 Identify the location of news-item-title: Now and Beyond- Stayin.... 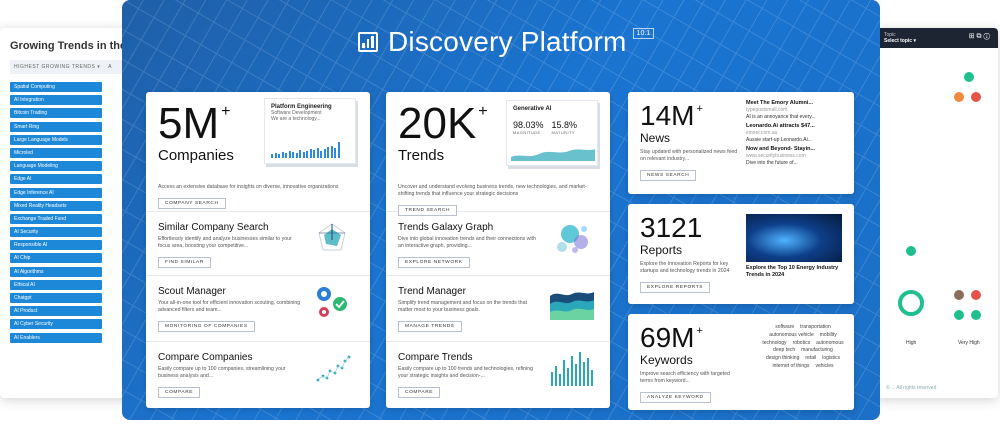
(781, 149).